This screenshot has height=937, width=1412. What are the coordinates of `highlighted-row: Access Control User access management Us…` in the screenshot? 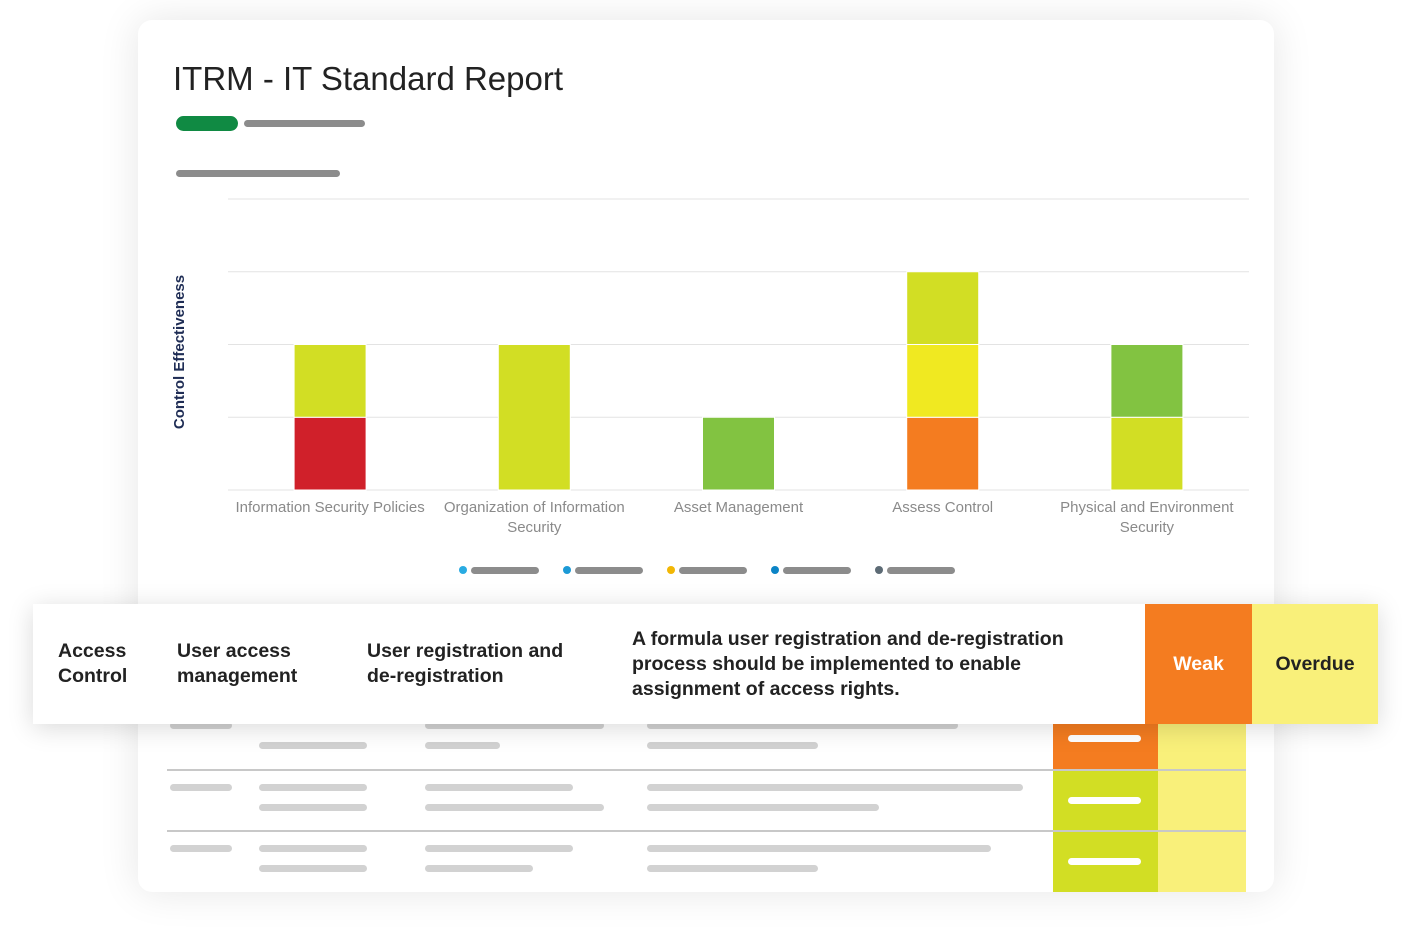 It's located at (705, 664).